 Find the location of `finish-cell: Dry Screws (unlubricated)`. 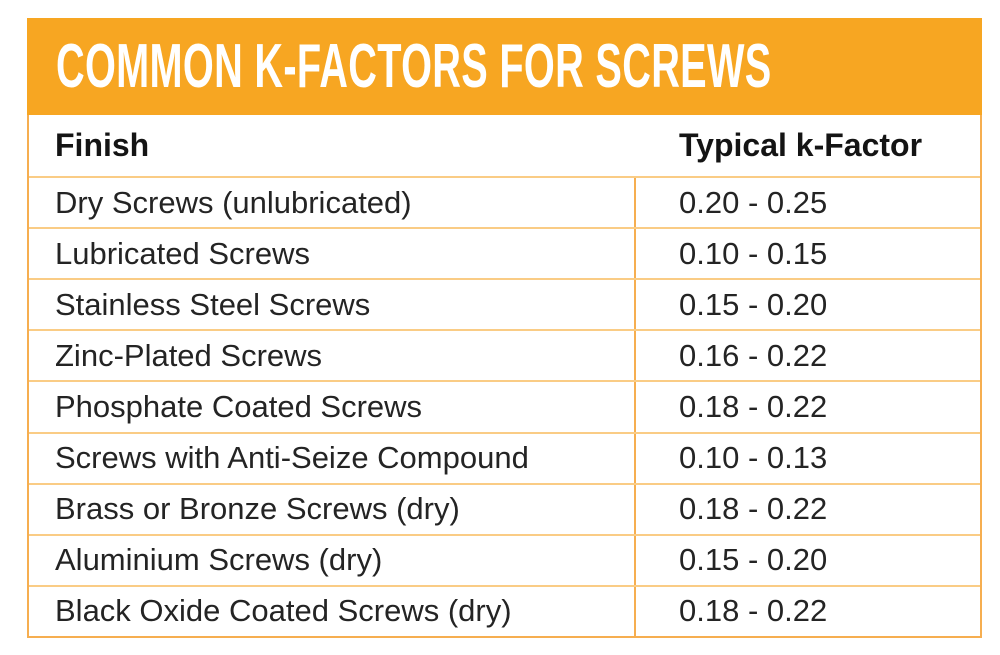

finish-cell: Dry Screws (unlubricated) is located at coordinates (332, 203).